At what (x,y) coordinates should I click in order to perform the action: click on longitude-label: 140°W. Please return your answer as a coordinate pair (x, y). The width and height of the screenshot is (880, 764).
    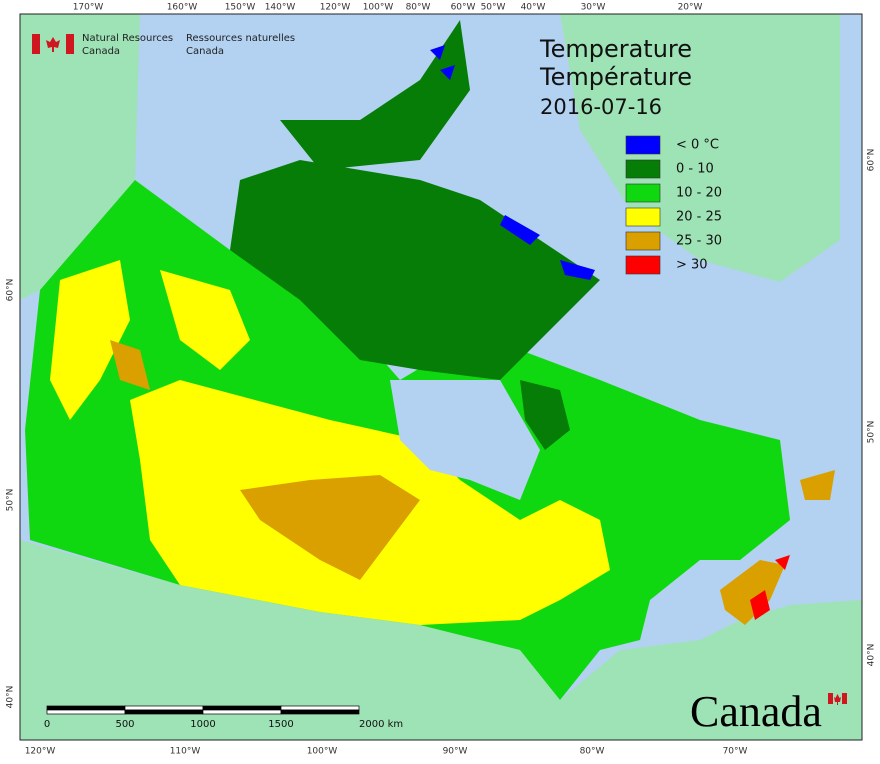
    Looking at the image, I should click on (280, 8).